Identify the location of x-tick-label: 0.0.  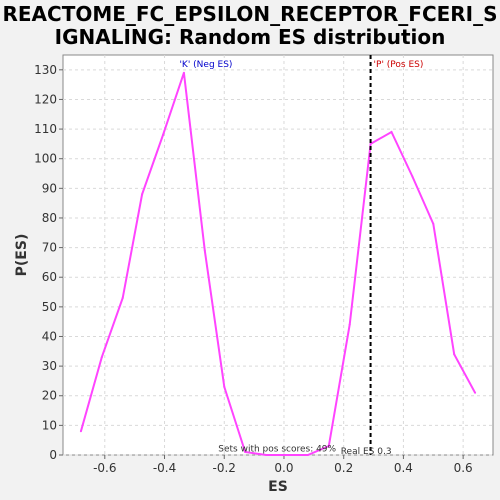
(283, 468).